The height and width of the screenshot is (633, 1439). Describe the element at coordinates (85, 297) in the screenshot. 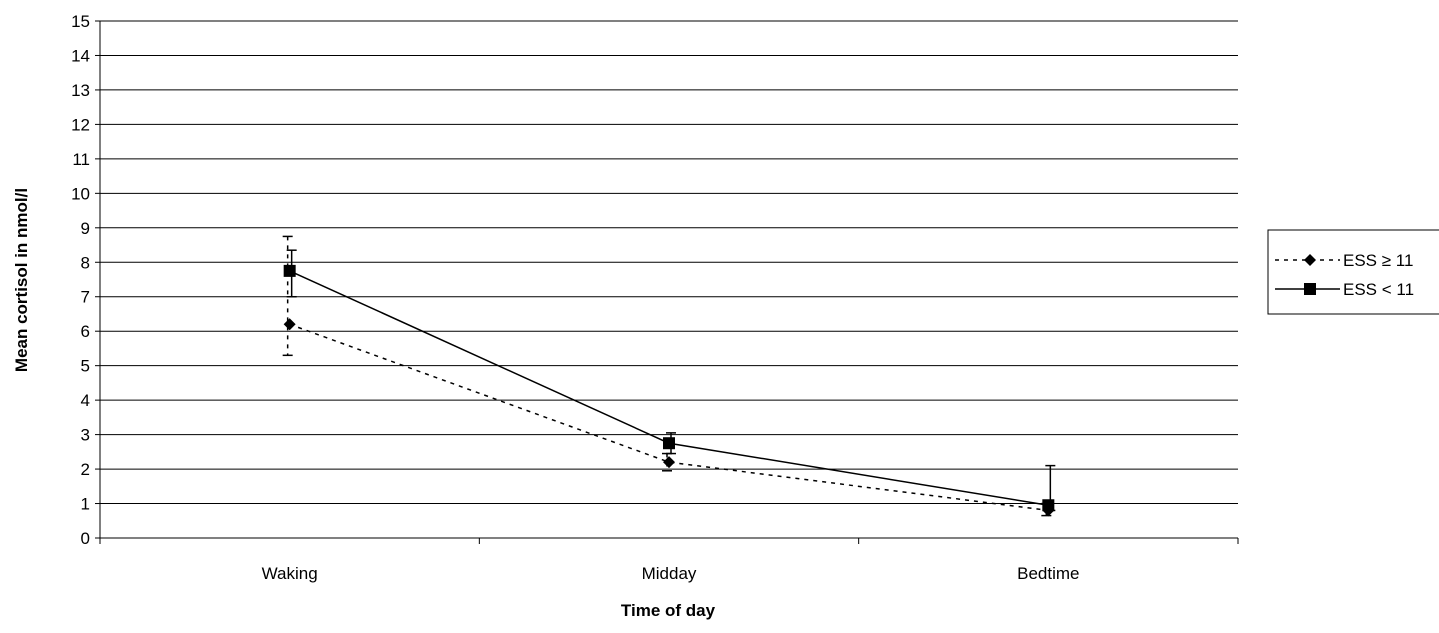

I see `y-tick-label: 7` at that location.